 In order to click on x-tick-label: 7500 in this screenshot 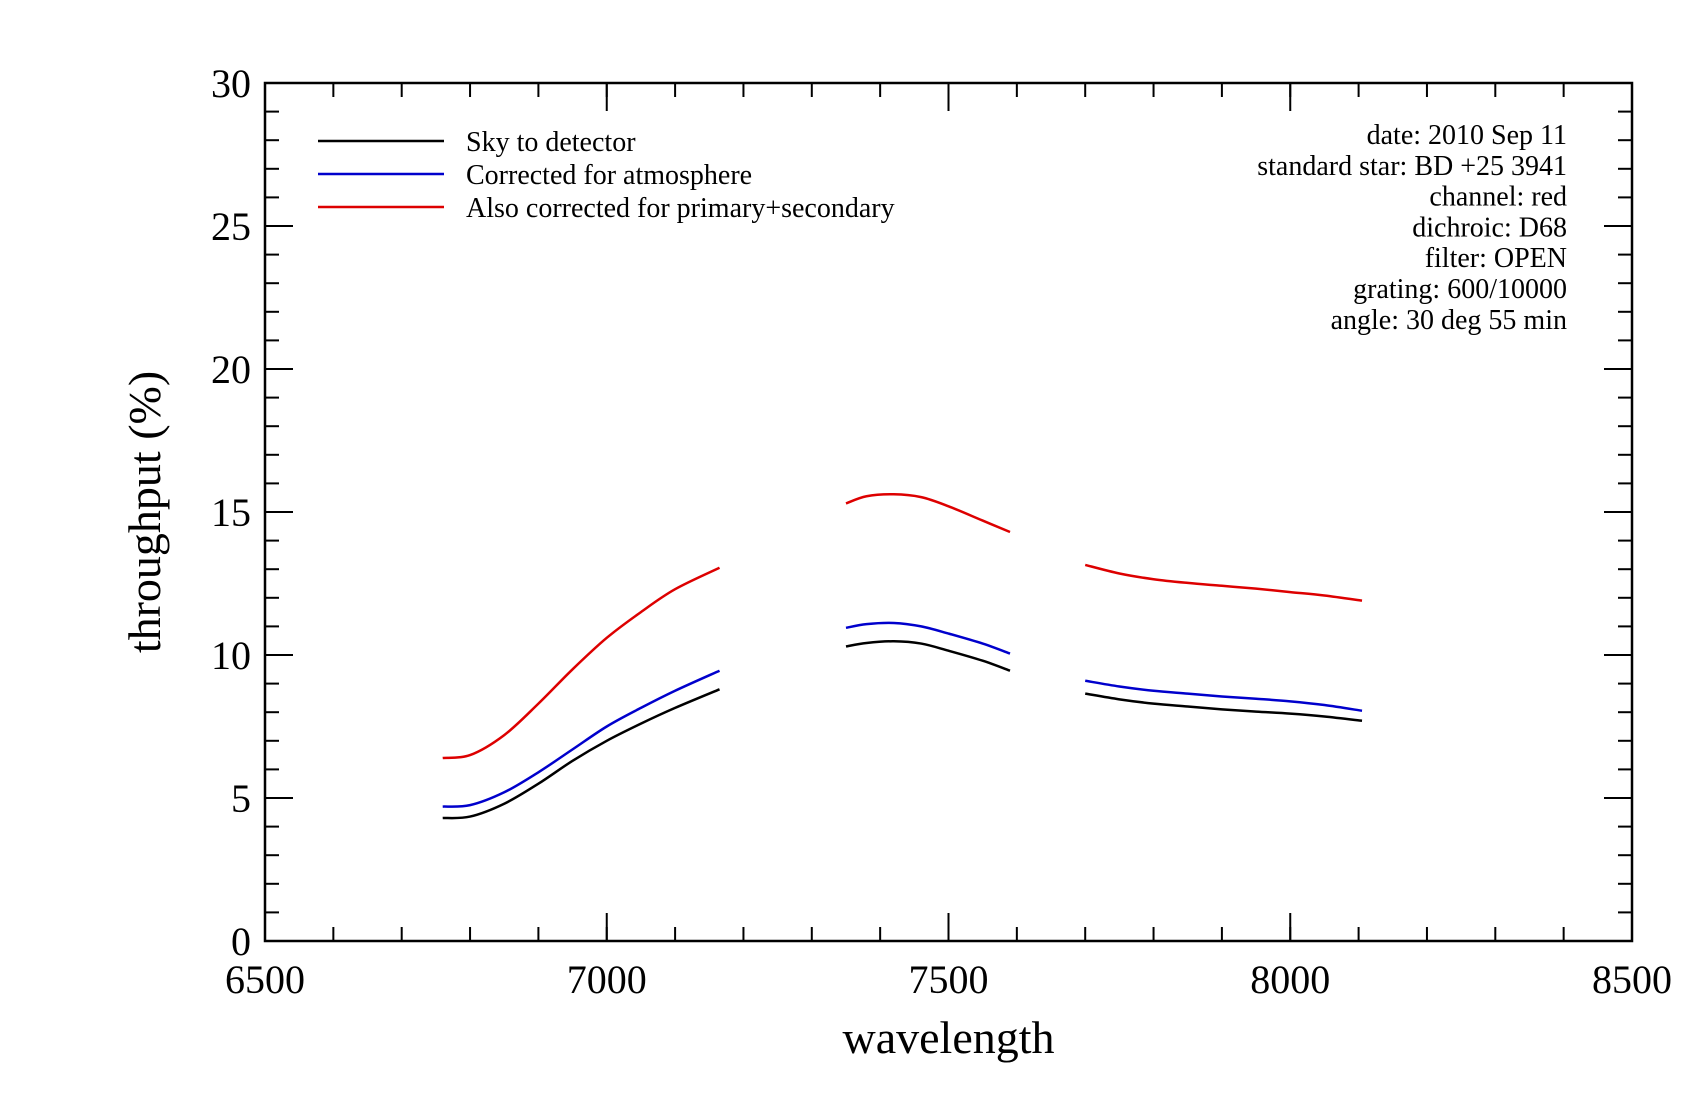, I will do `click(949, 979)`.